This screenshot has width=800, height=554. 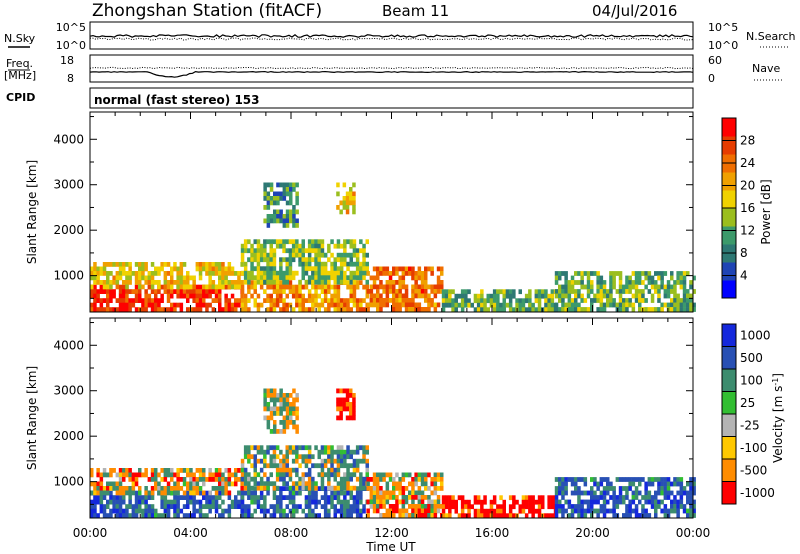 I want to click on velocity-colorbar-tick-label: 100, so click(x=751, y=380).